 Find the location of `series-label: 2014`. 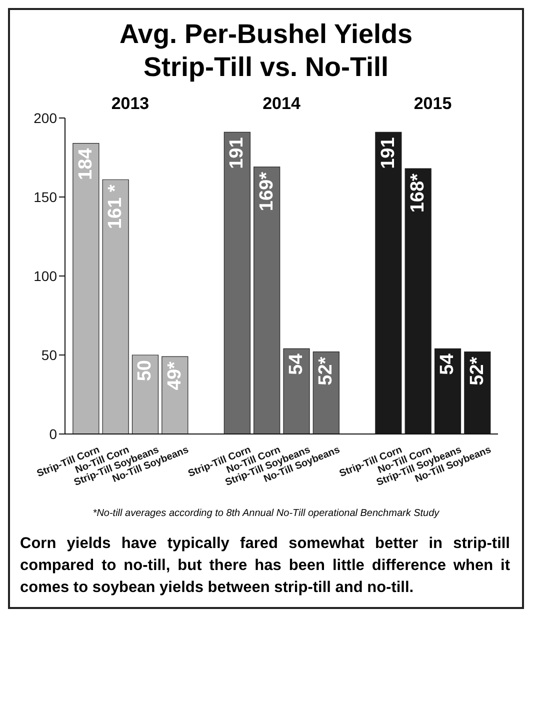

series-label: 2014 is located at coordinates (282, 104).